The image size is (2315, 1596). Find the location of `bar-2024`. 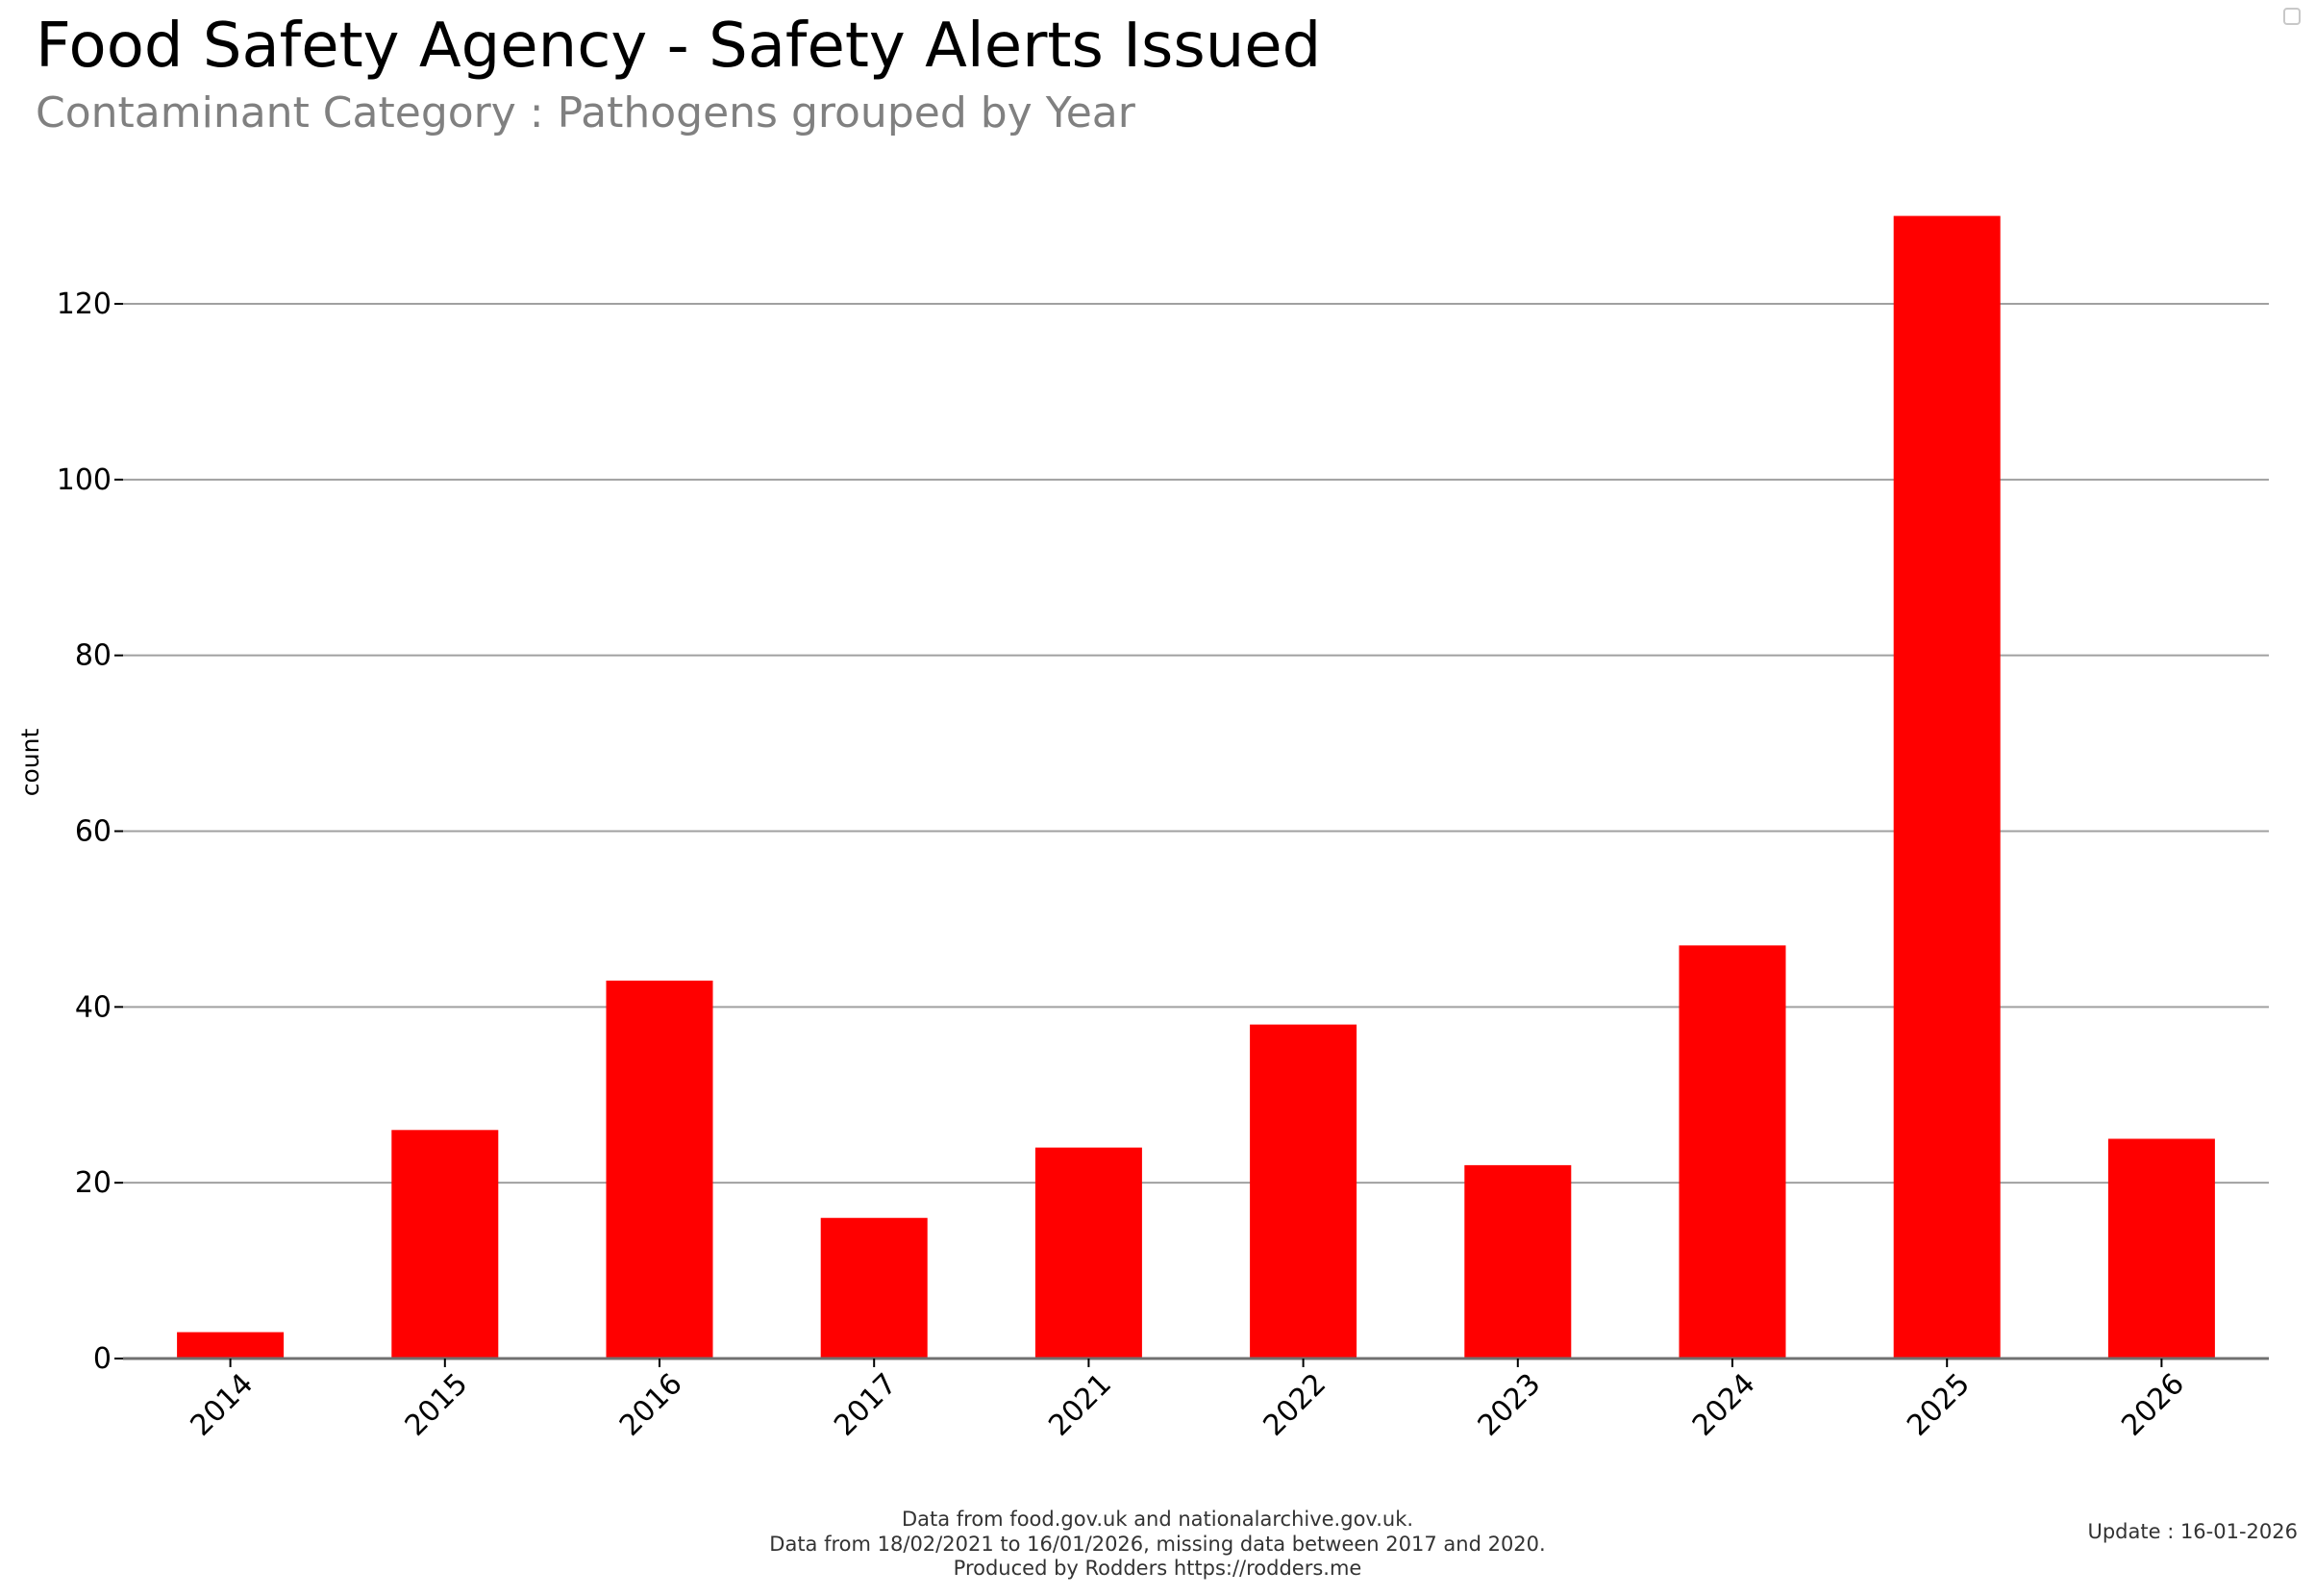

bar-2024 is located at coordinates (1732, 1152).